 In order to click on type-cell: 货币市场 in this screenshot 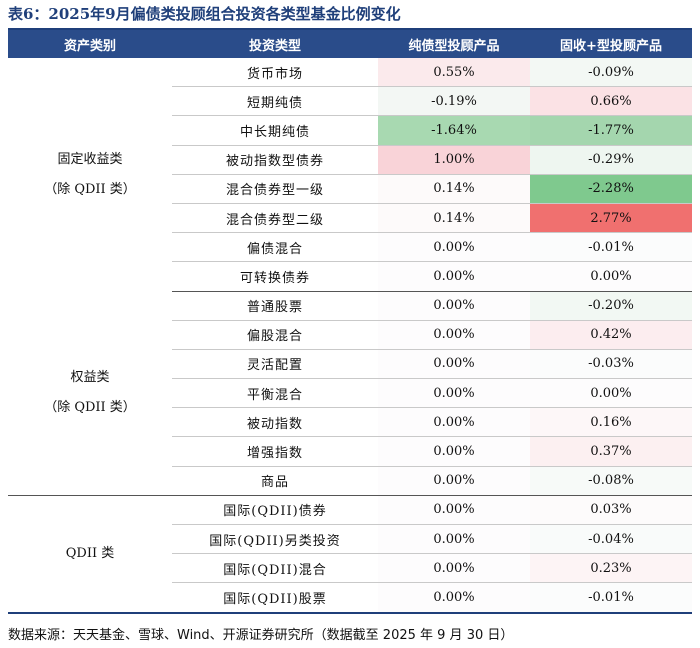, I will do `click(275, 73)`.